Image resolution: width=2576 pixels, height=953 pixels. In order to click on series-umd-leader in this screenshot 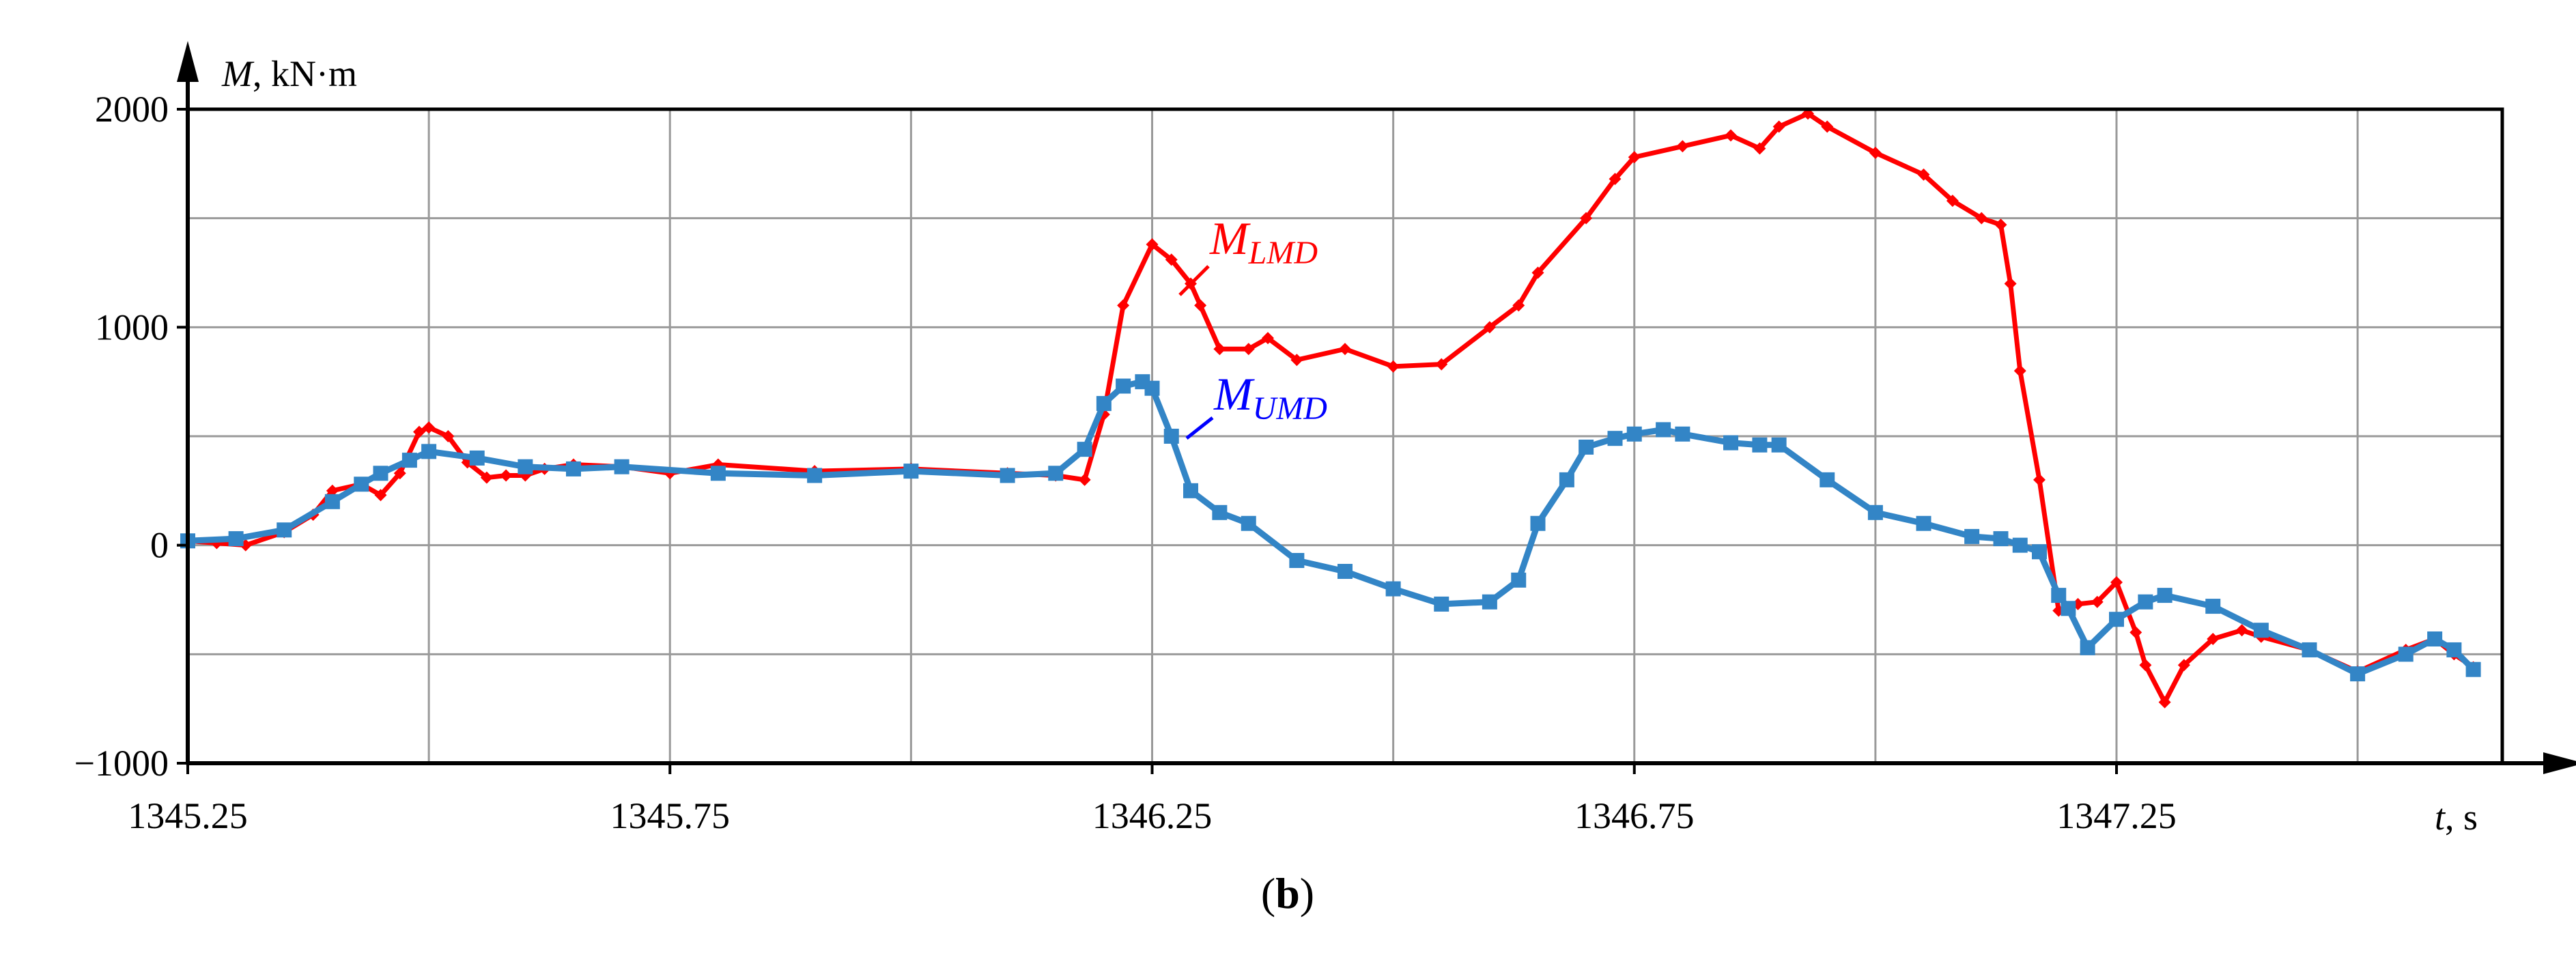, I will do `click(1199, 428)`.